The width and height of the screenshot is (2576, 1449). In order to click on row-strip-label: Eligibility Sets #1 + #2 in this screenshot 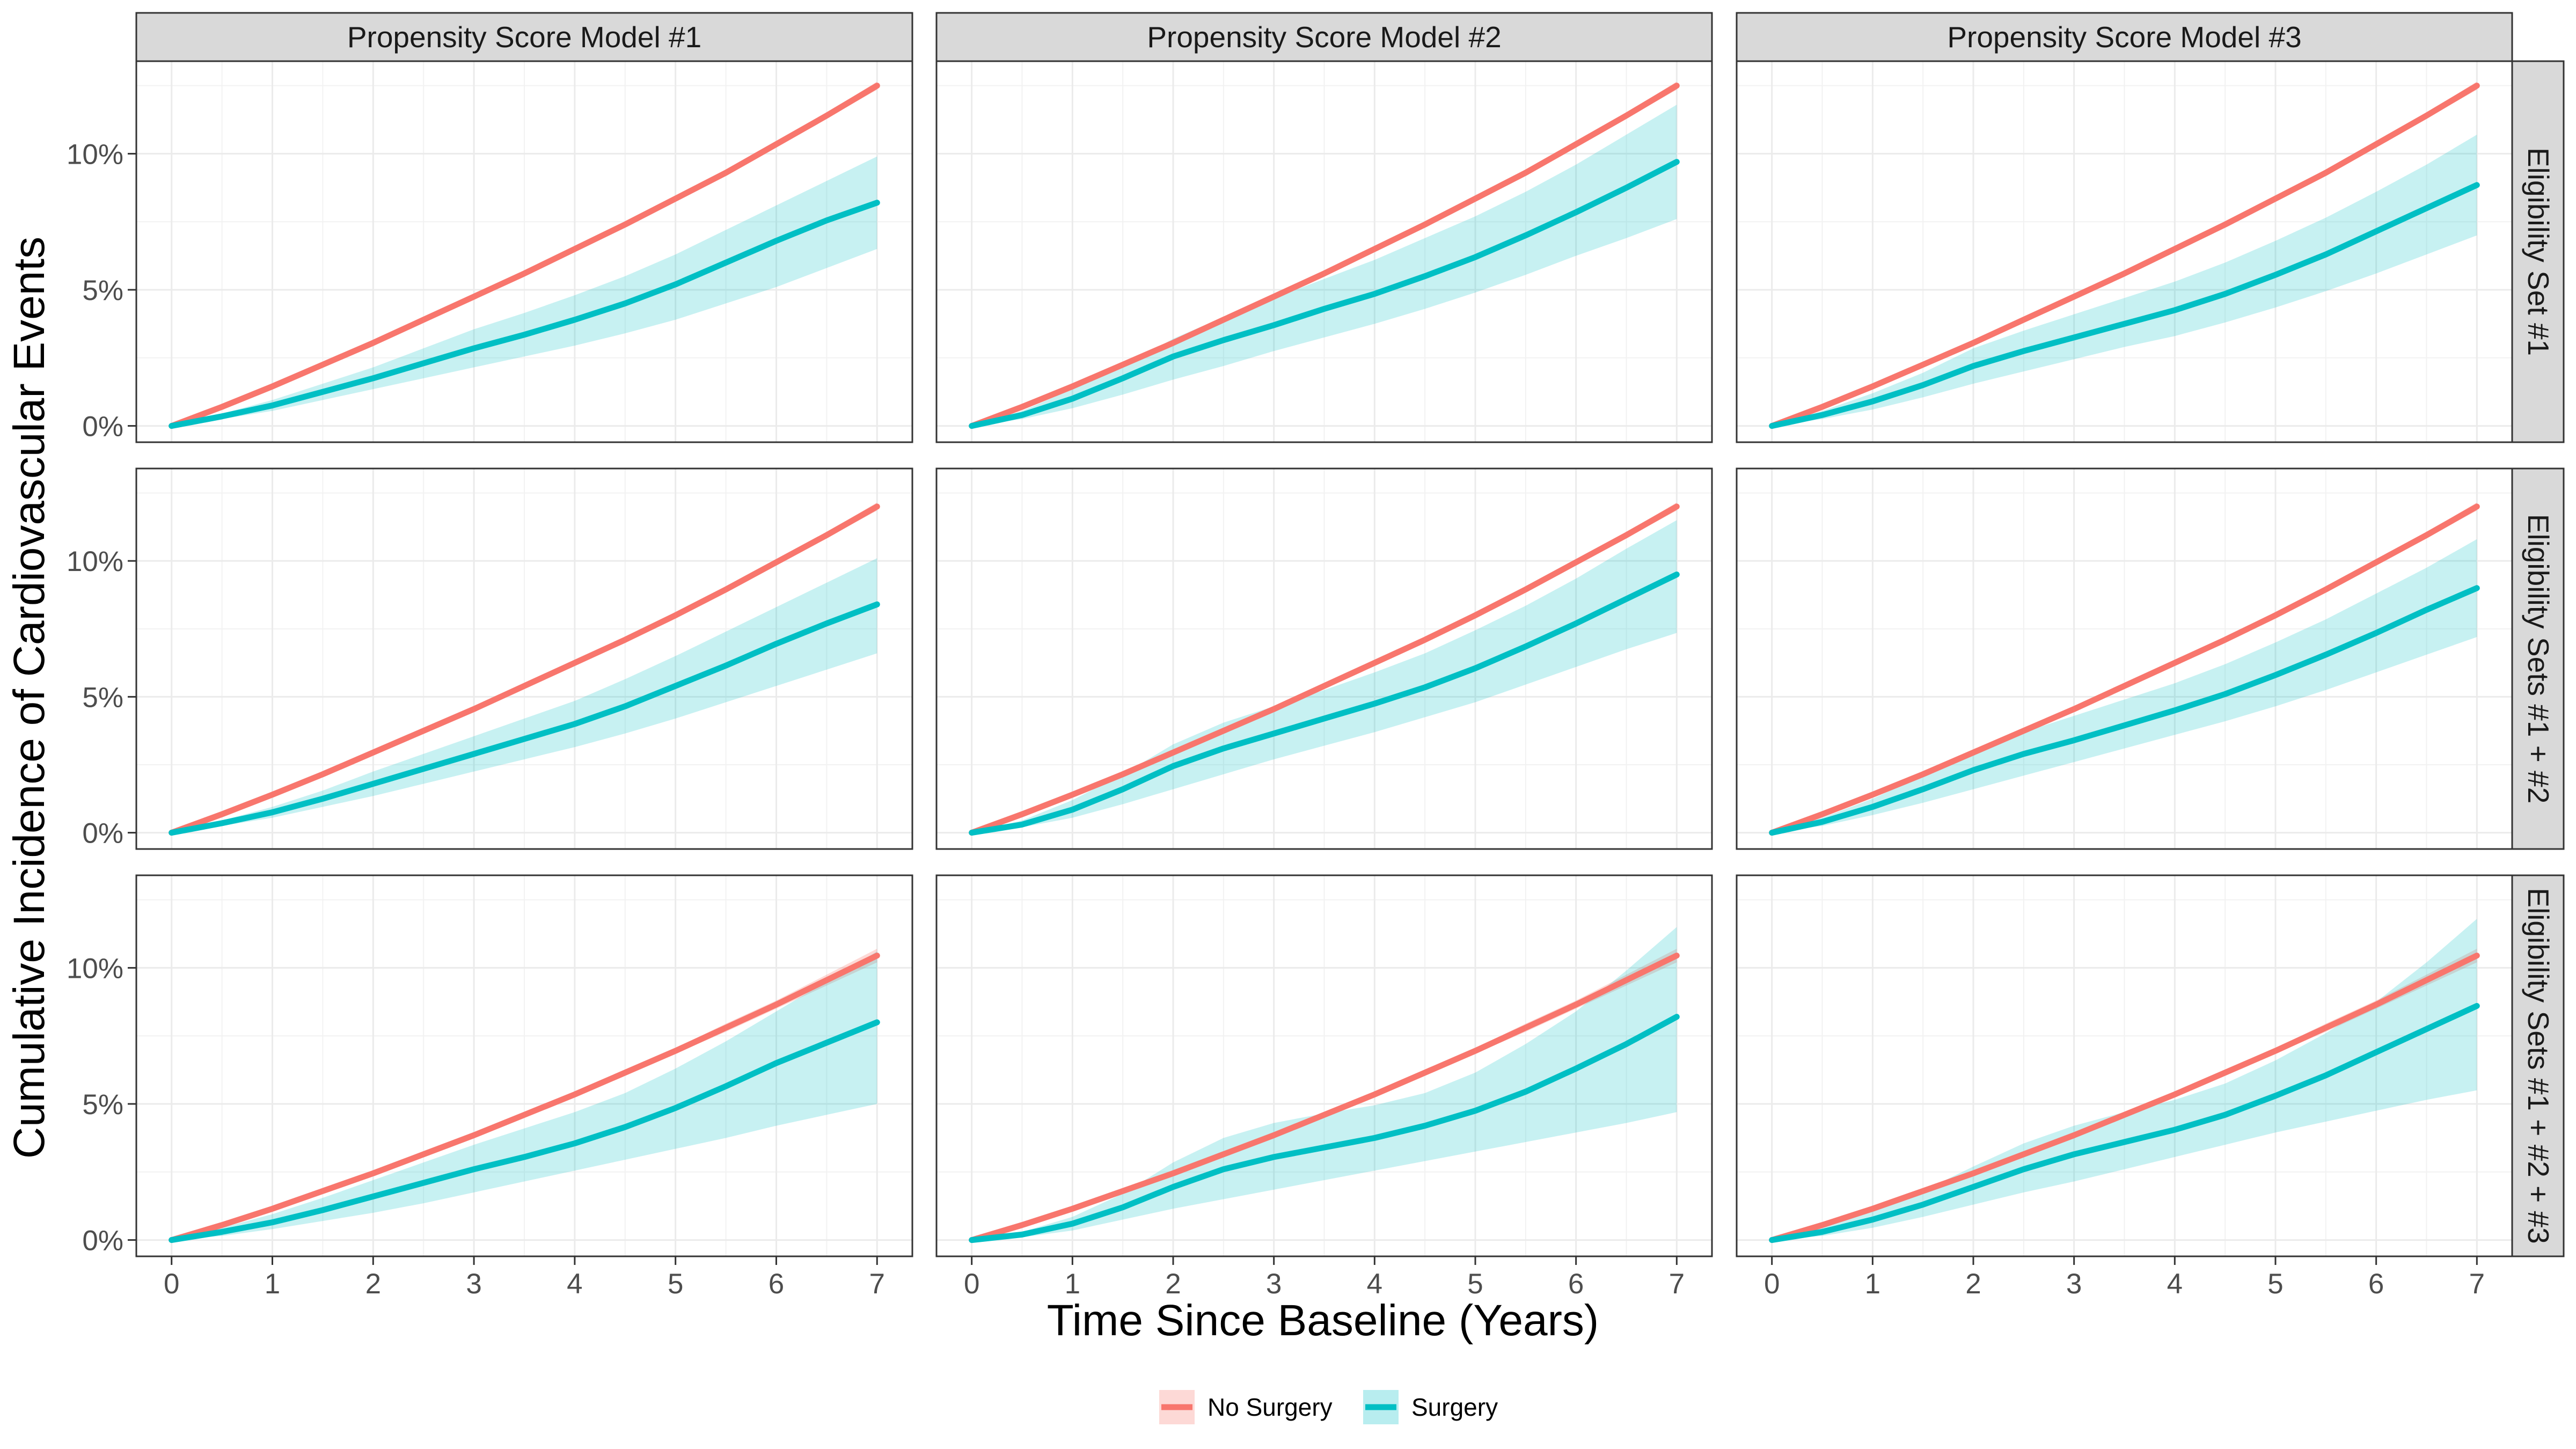, I will do `click(2538, 659)`.